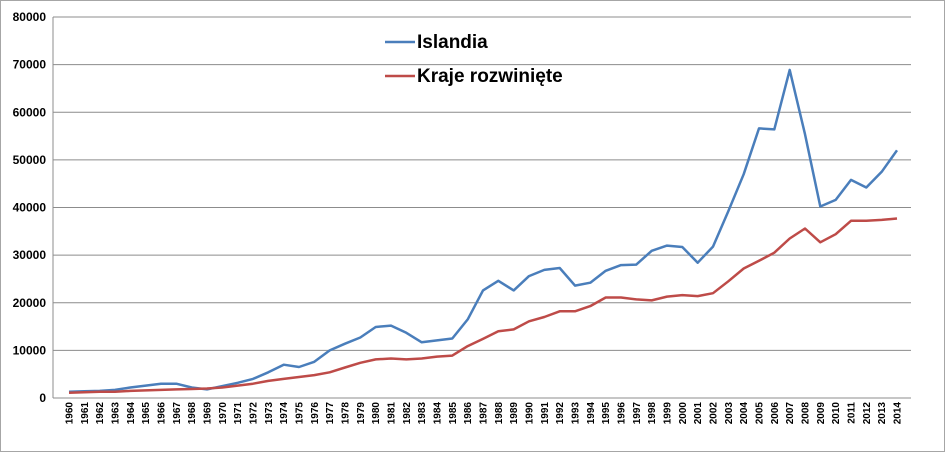 The image size is (945, 456). Describe the element at coordinates (438, 413) in the screenshot. I see `x-tick-label: 1984` at that location.